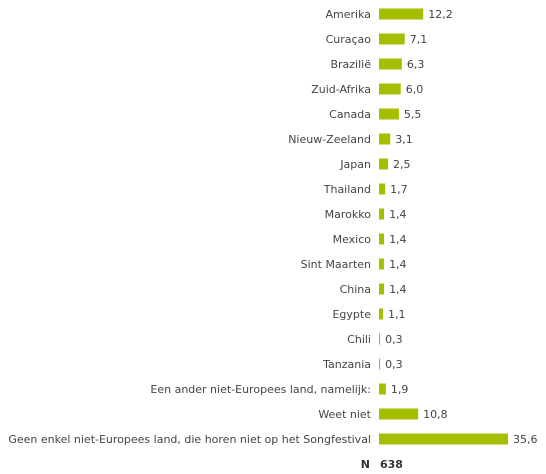 This screenshot has width=546, height=474. What do you see at coordinates (415, 89) in the screenshot?
I see `value-label: 6,0` at bounding box center [415, 89].